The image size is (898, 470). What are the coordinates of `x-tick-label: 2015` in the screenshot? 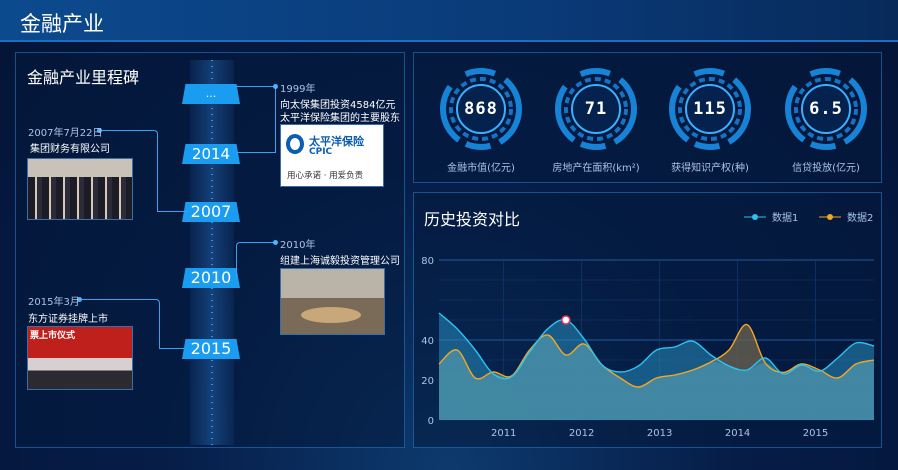 It's located at (815, 433).